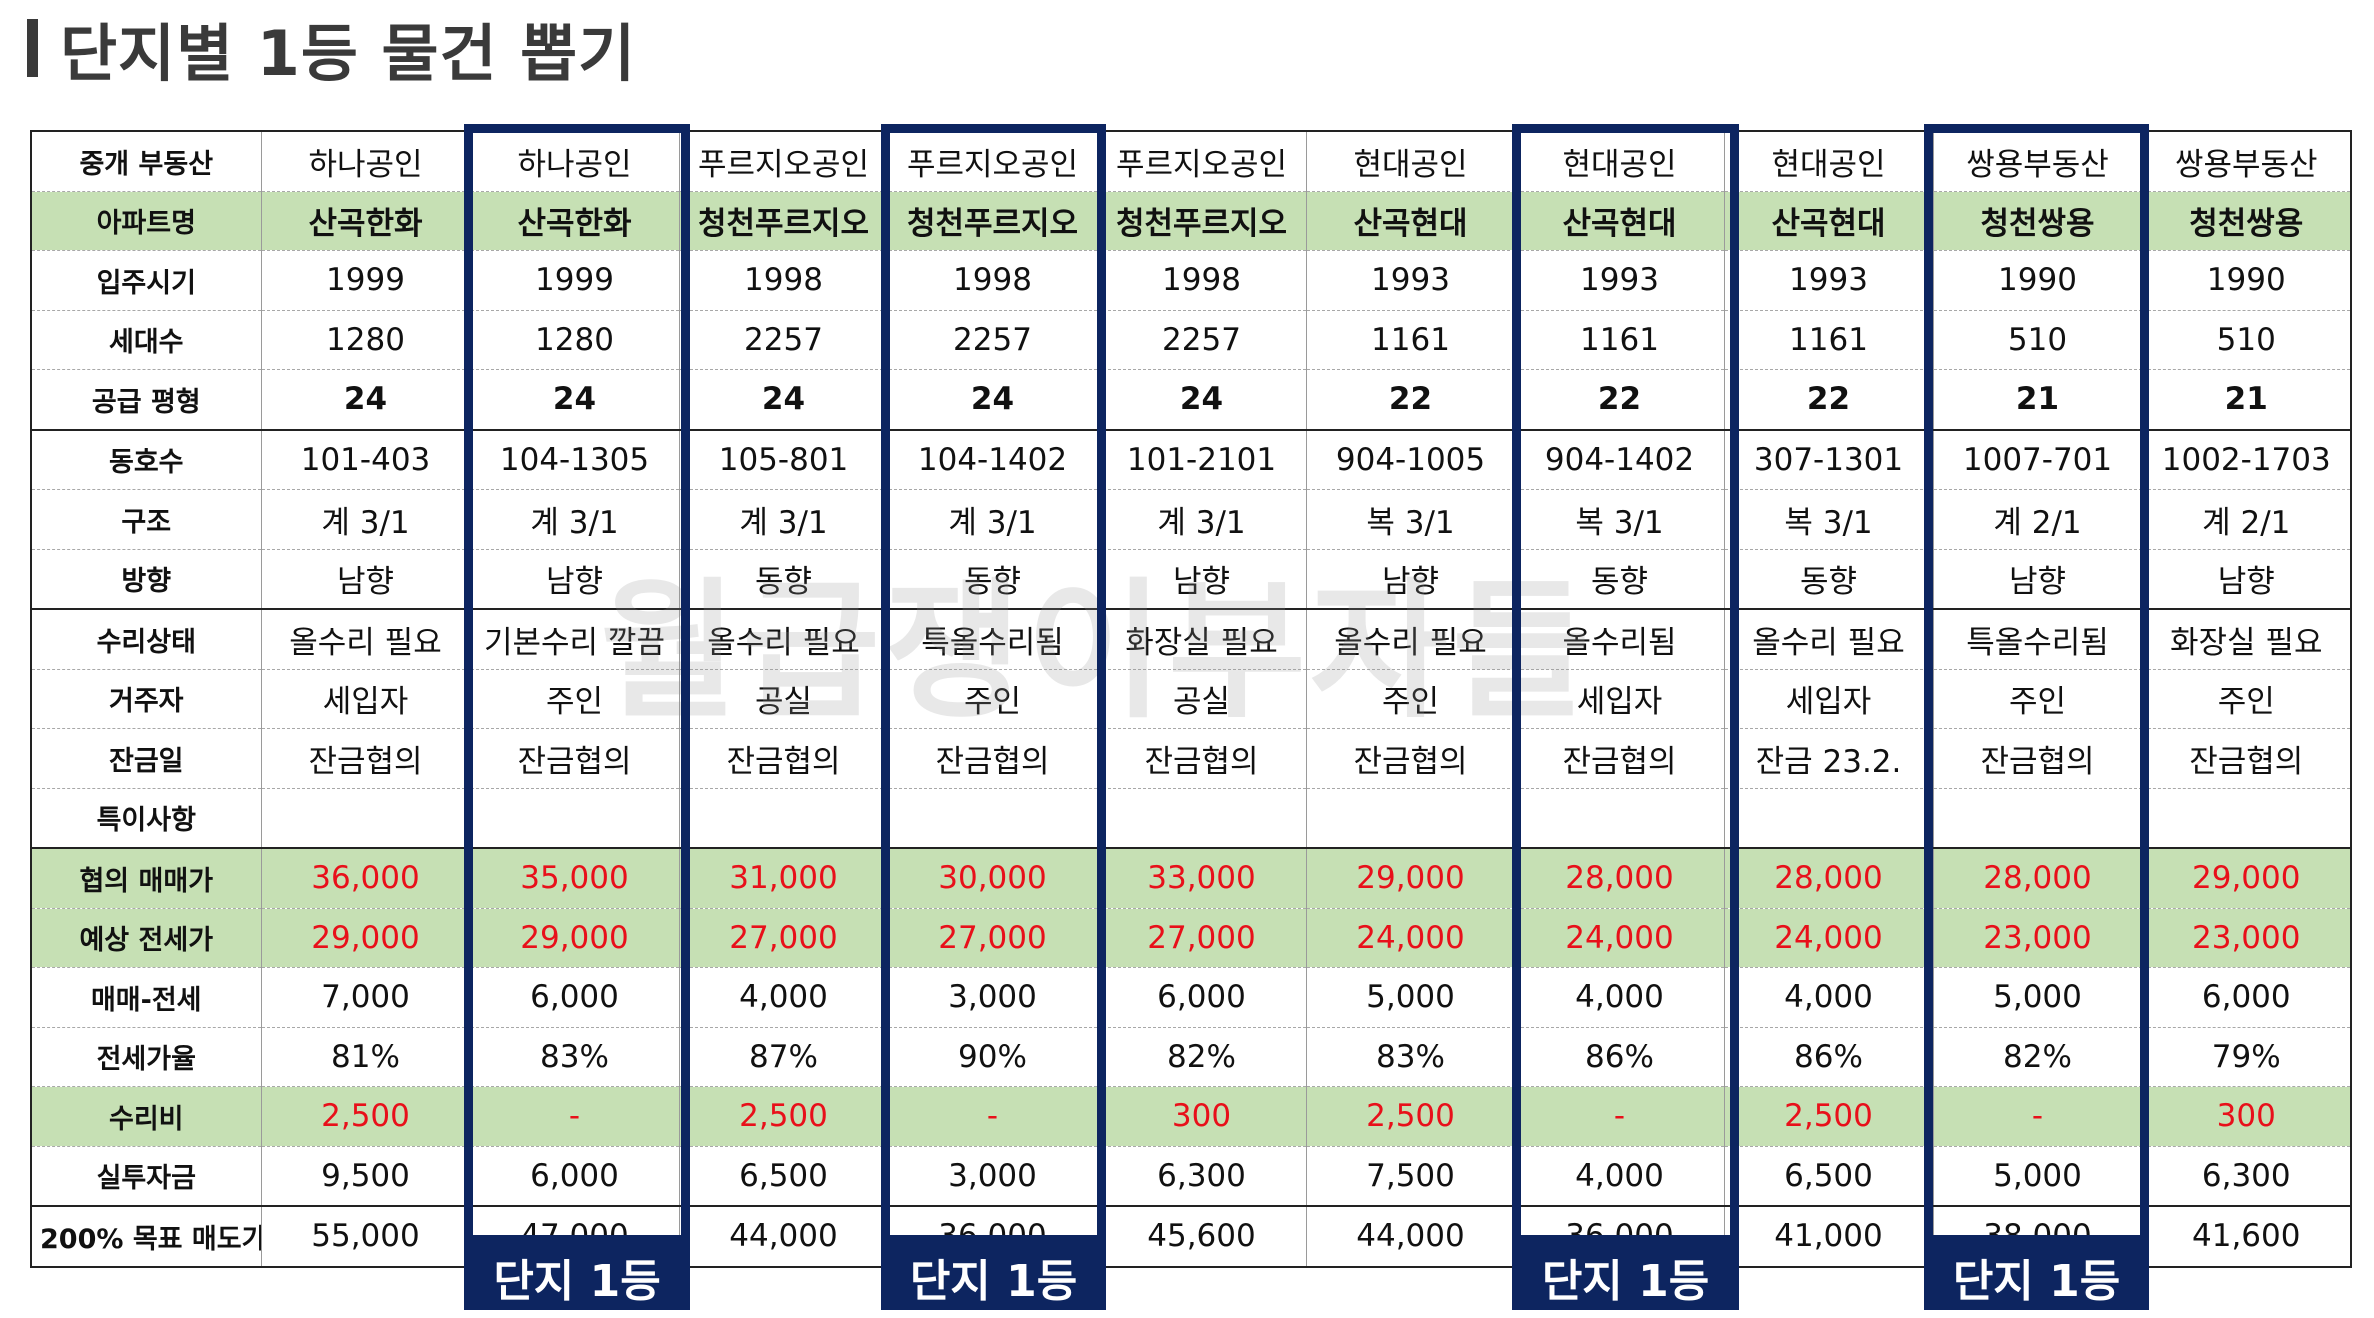 The image size is (2374, 1318). I want to click on table-cell: 22, so click(1619, 400).